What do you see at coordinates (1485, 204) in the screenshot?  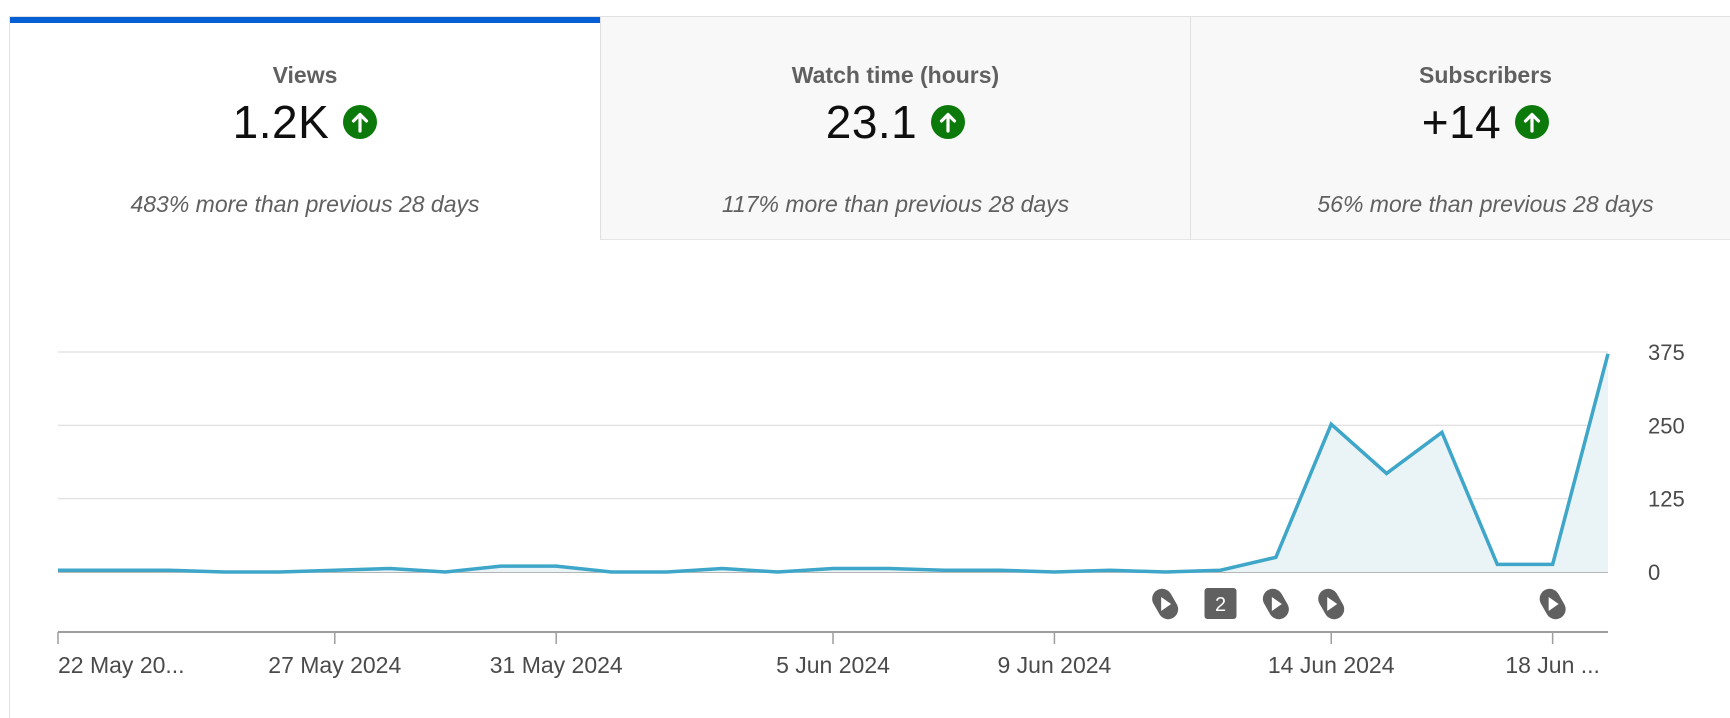 I see `tab-comparison-text: 56% more than previous 28 days` at bounding box center [1485, 204].